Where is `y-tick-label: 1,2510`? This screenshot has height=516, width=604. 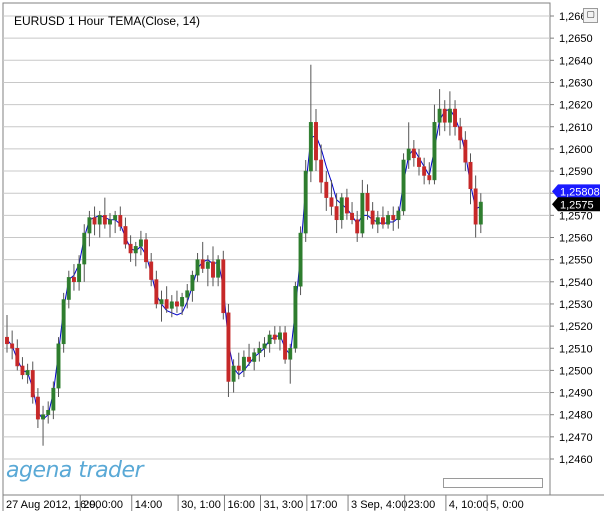
y-tick-label: 1,2510 is located at coordinates (576, 349).